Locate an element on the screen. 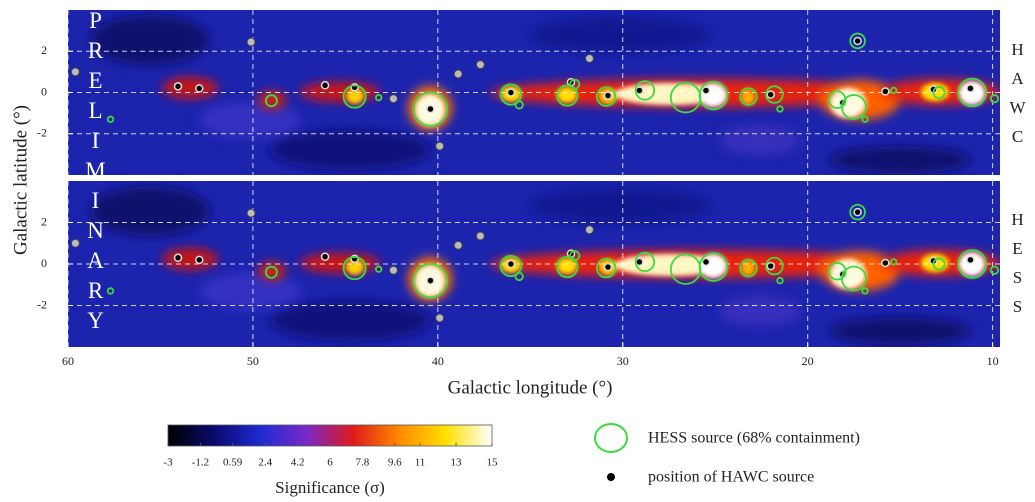  colorbar-tick-label: 7.8 is located at coordinates (363, 463).